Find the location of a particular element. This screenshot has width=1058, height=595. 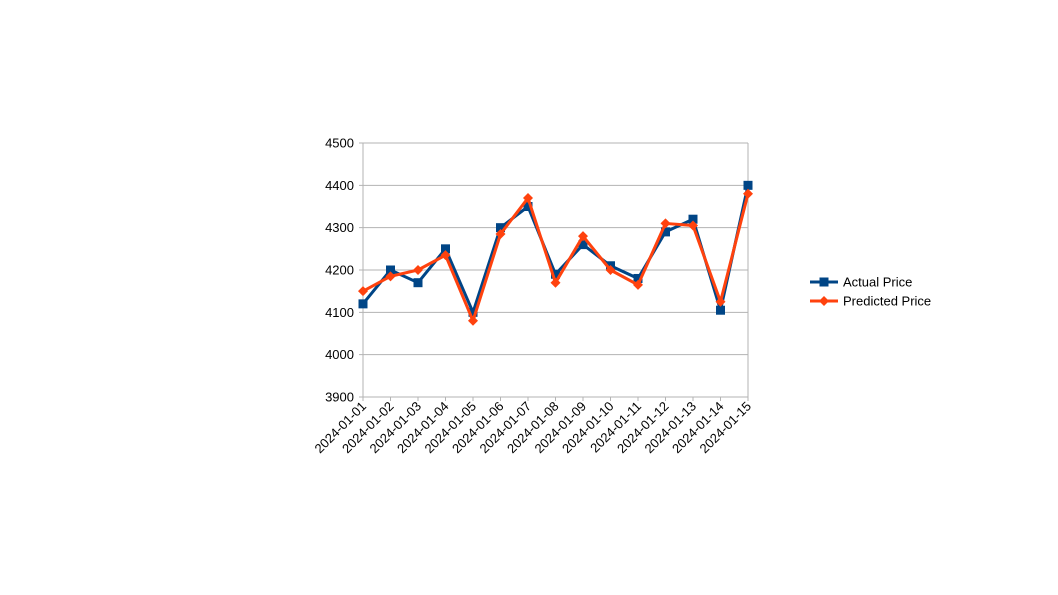

legend-item: Actual Price is located at coordinates (861, 282).